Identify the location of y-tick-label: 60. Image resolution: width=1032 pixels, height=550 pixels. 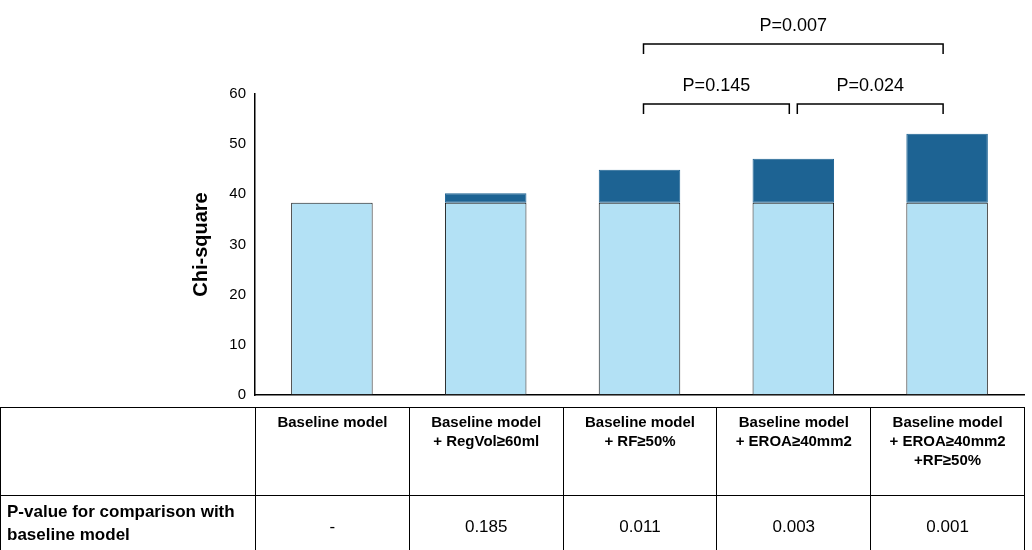
(237, 93).